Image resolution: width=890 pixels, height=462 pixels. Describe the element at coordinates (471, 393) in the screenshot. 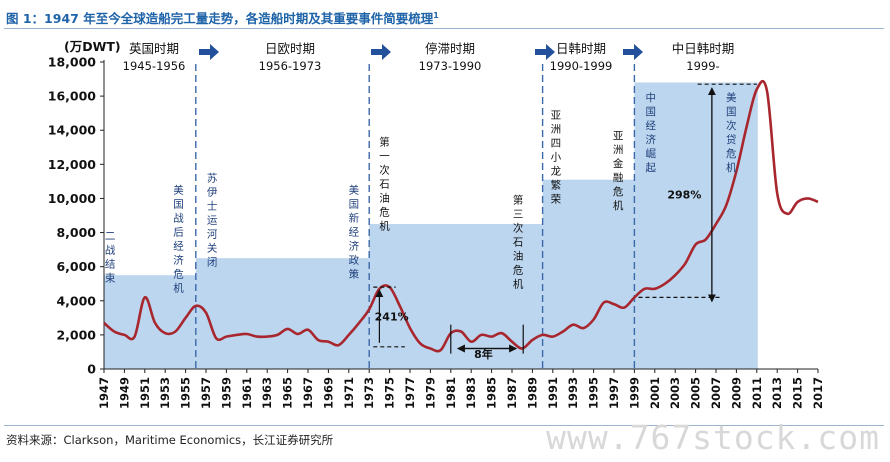

I see `x-tick-label: 1983` at that location.